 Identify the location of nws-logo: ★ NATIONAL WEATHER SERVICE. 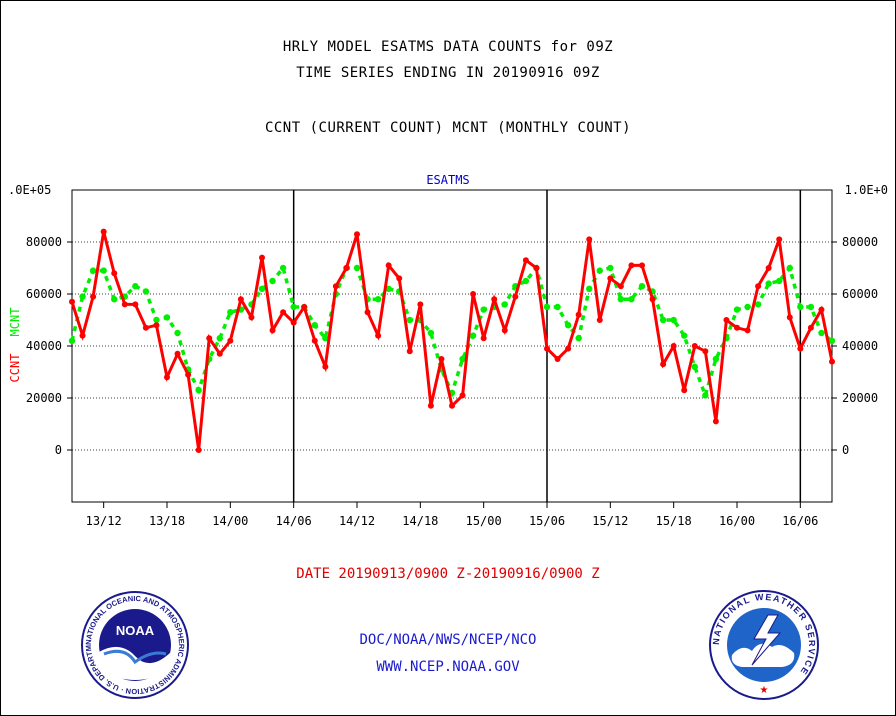
(764, 645).